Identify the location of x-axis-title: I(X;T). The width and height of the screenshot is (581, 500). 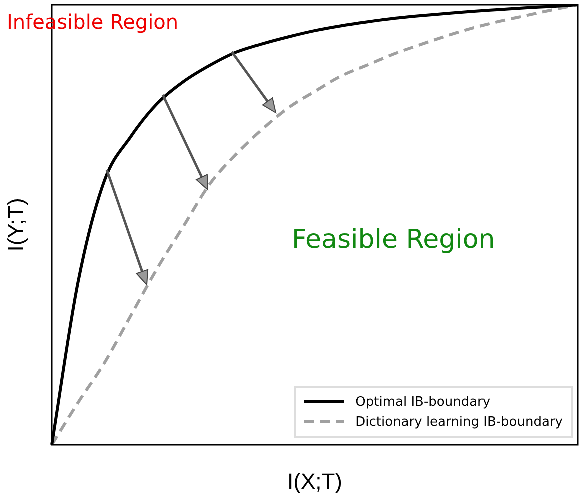
(315, 481).